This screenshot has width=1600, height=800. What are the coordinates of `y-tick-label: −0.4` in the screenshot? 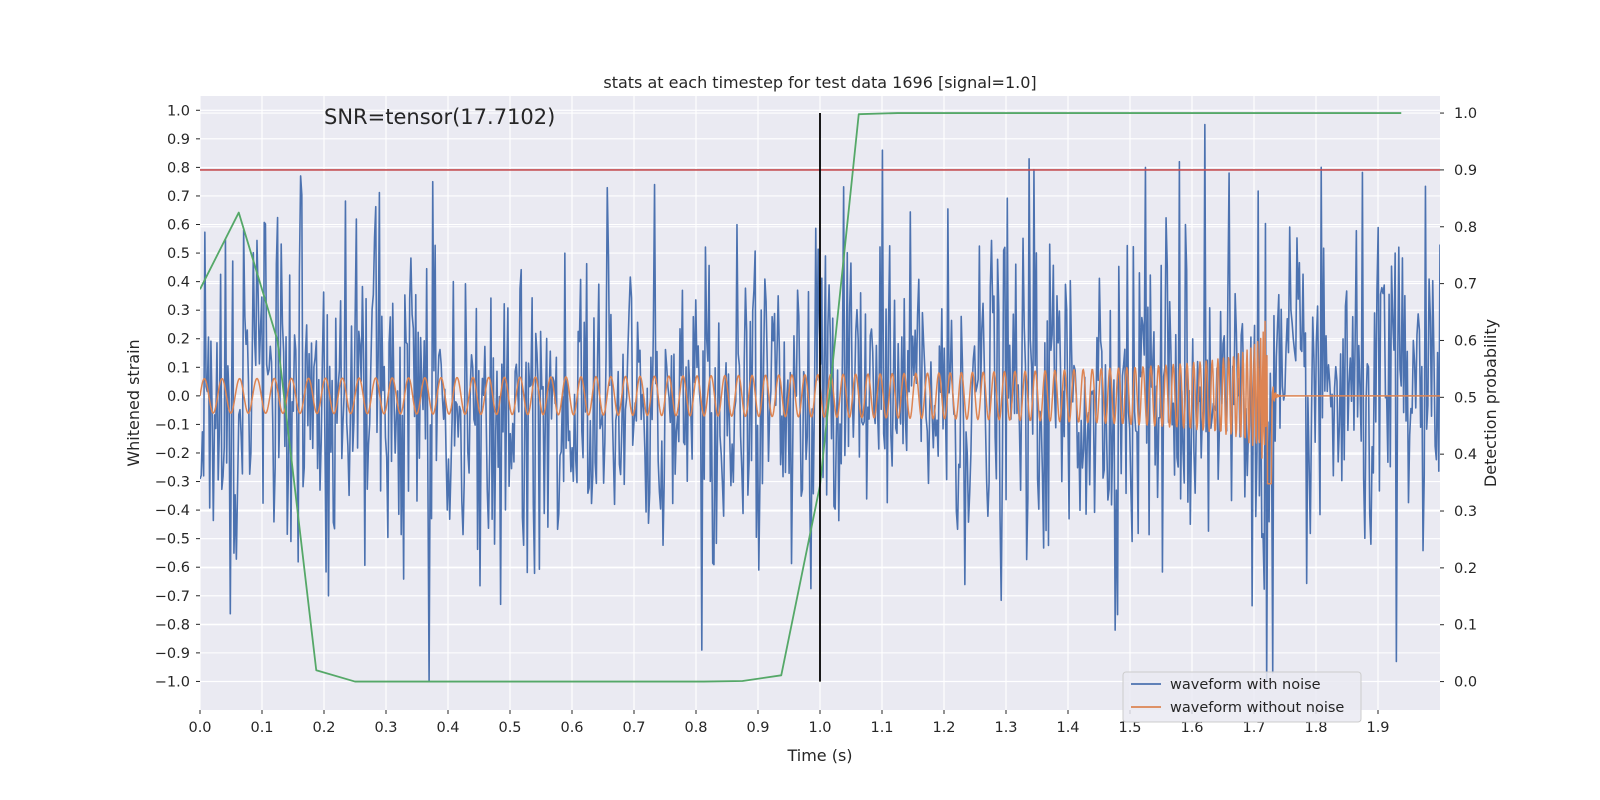 It's located at (172, 511).